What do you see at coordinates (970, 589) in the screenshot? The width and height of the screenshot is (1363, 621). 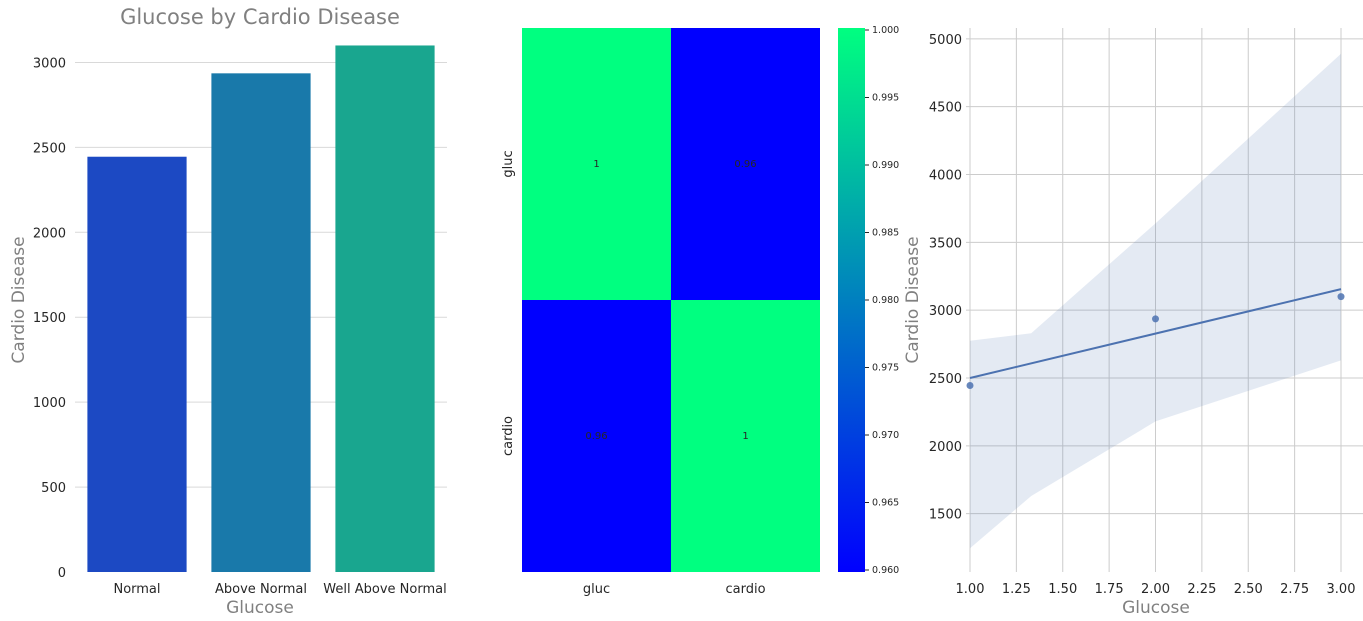 I see `regression-x-tick-label: 1.00` at bounding box center [970, 589].